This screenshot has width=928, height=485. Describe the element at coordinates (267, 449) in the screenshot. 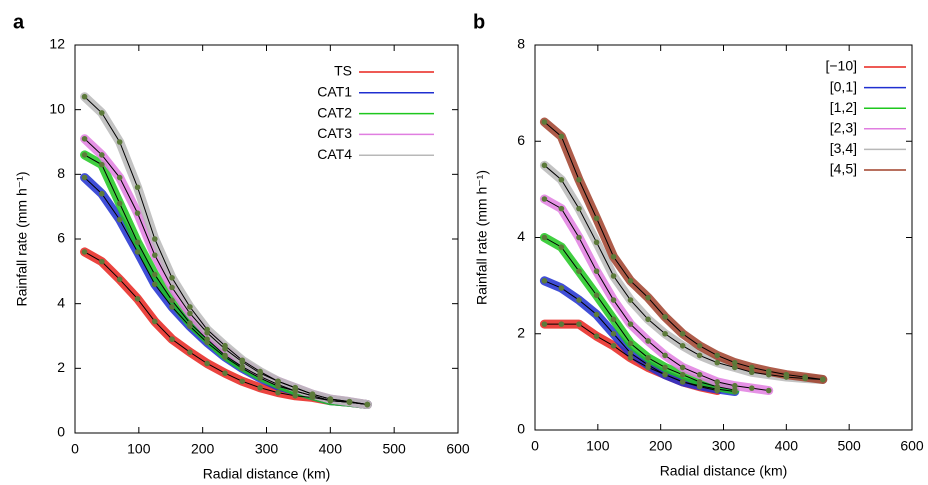

I see `x-tick-label: 300` at that location.